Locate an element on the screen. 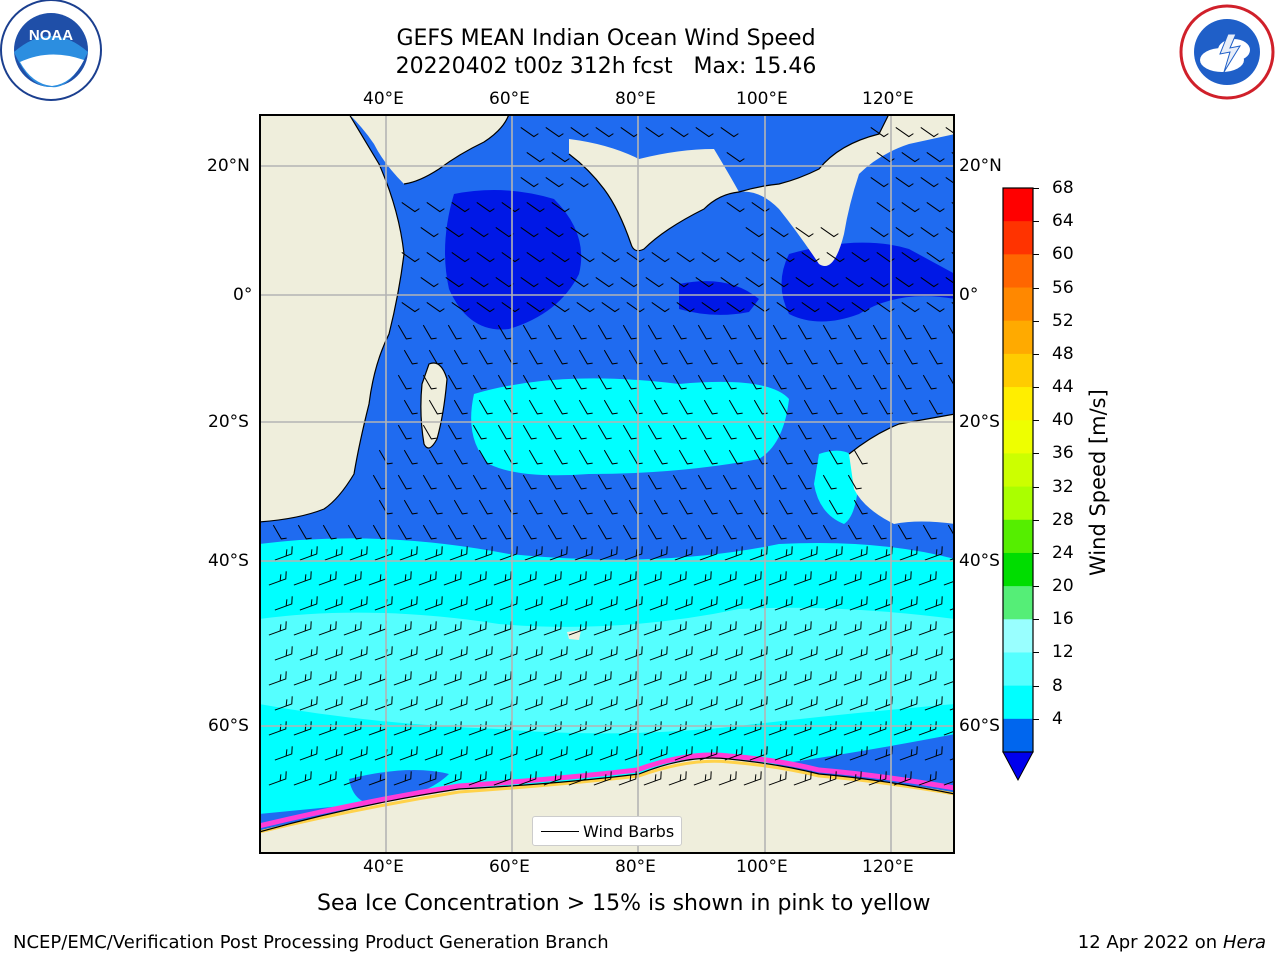 The width and height of the screenshot is (1280, 960). noaa-logo: NOAA is located at coordinates (51, 50).